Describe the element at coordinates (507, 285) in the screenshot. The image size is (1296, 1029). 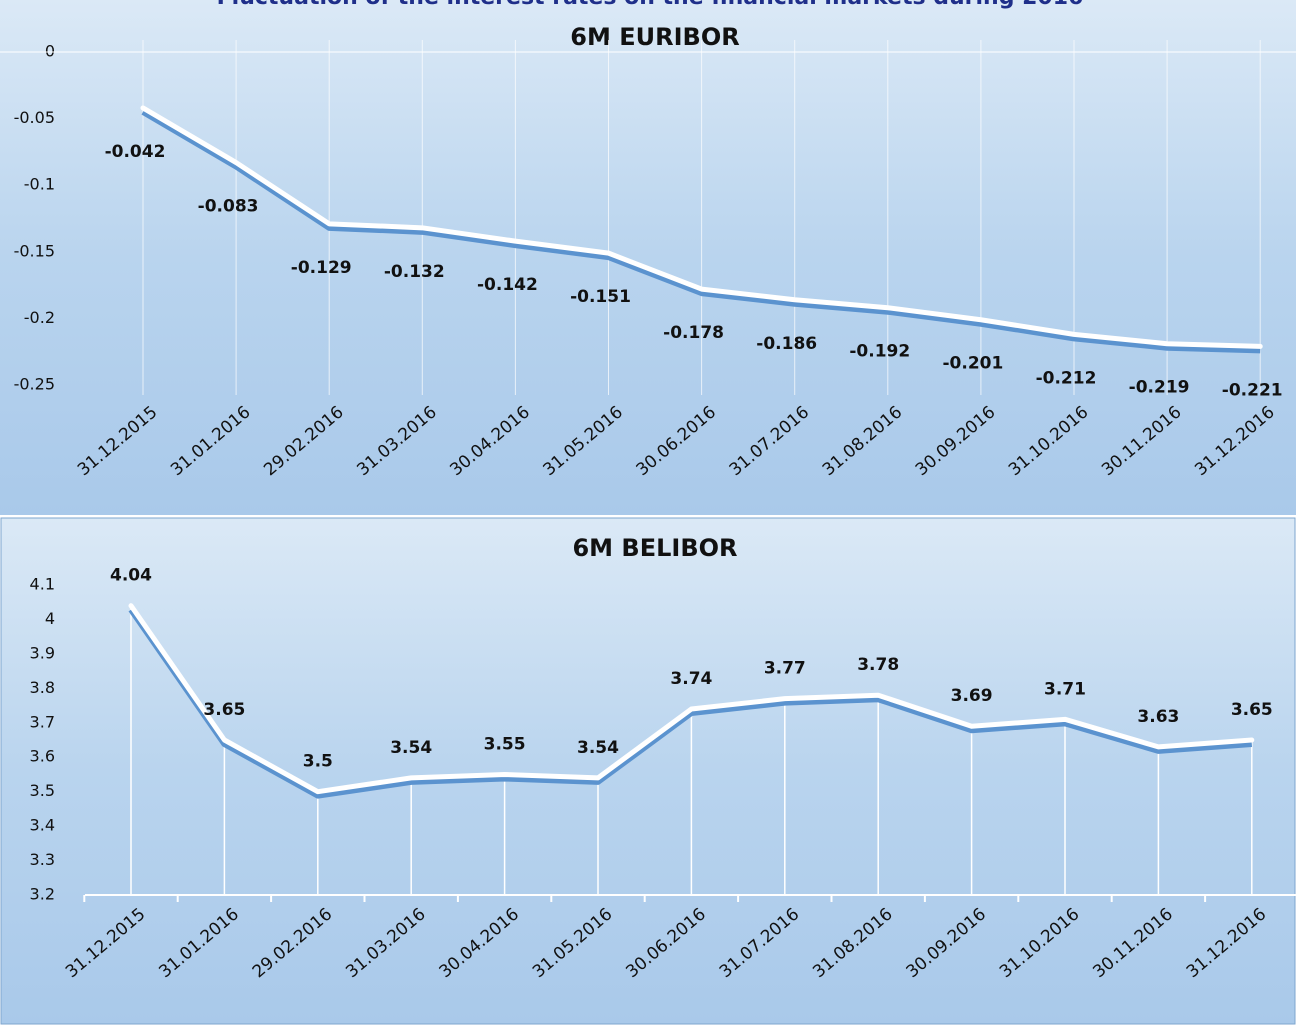
I see `data-label: -0.142` at that location.